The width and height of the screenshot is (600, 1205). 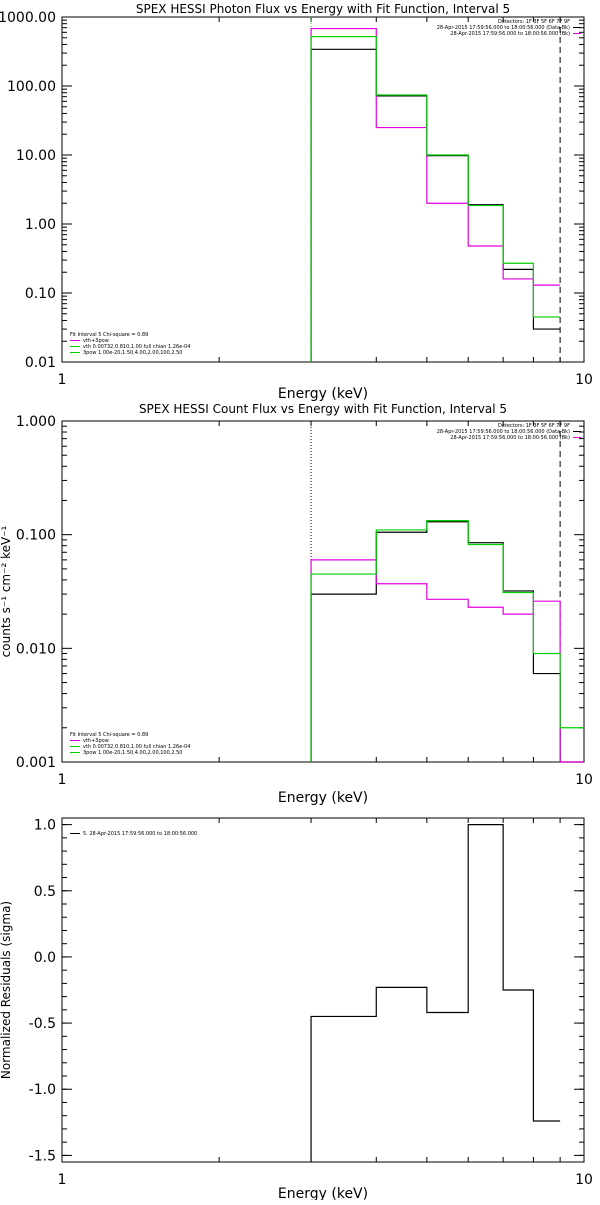 I want to click on y-axis-label: counts s⁻¹ cm⁻² keV⁻¹, so click(x=6, y=591).